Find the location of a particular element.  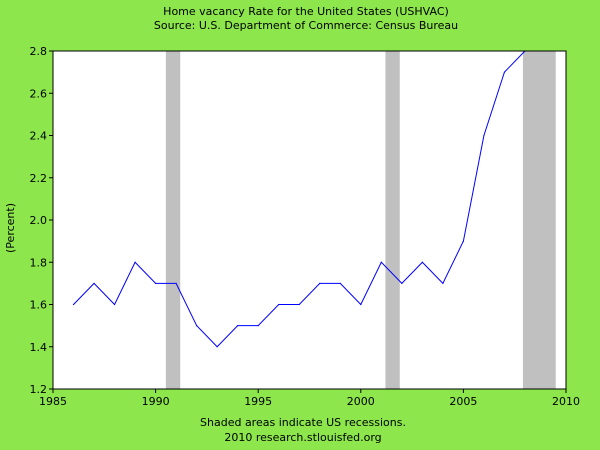

y-tick-label: 1.2 is located at coordinates (39, 389).